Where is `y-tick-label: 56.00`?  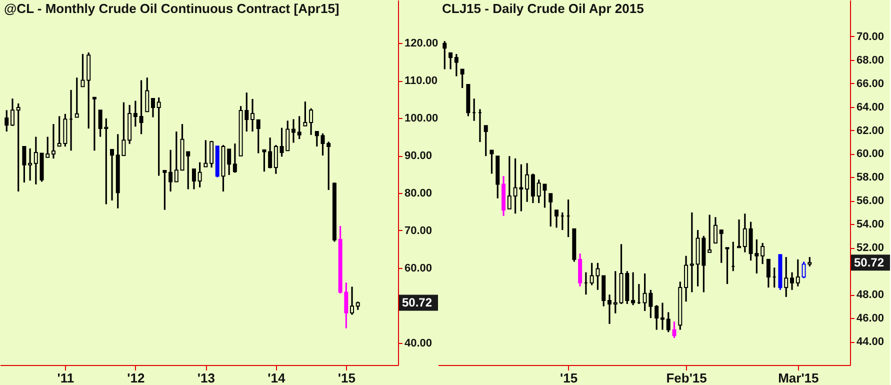
y-tick-label: 56.00 is located at coordinates (870, 201).